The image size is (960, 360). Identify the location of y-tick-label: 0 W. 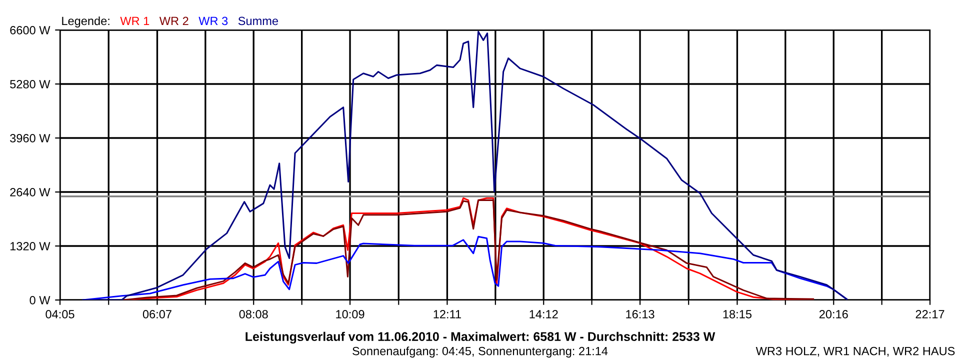
(40, 300).